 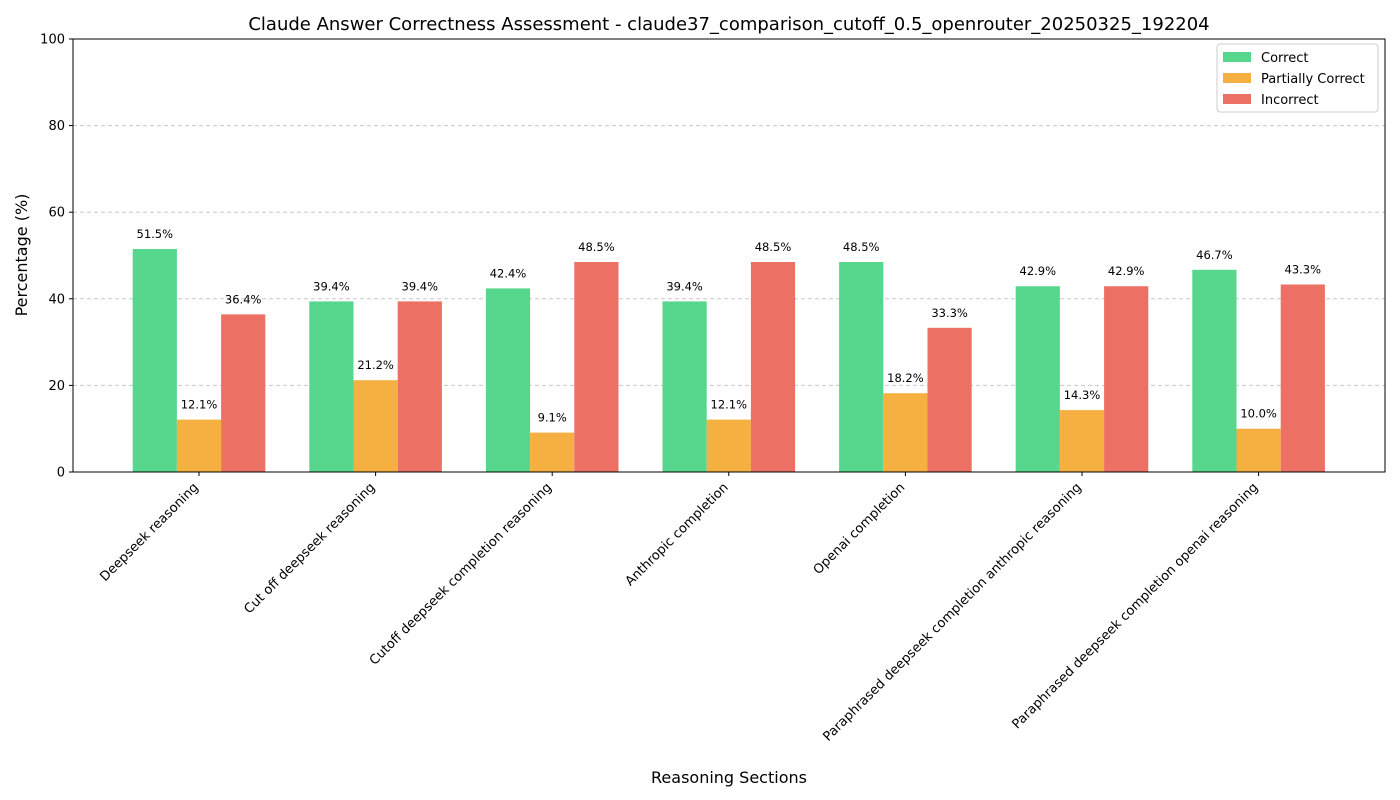 I want to click on y-tick-label: 60, so click(x=56, y=213).